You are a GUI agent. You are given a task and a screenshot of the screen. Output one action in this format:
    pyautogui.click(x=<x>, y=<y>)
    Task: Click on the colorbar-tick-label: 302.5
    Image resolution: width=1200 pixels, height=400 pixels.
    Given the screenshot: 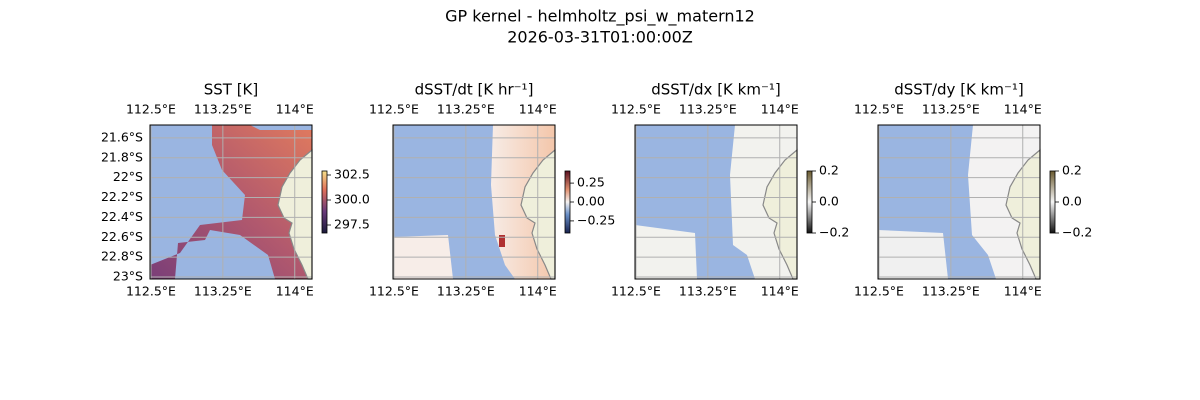 What is the action you would take?
    pyautogui.click(x=352, y=174)
    